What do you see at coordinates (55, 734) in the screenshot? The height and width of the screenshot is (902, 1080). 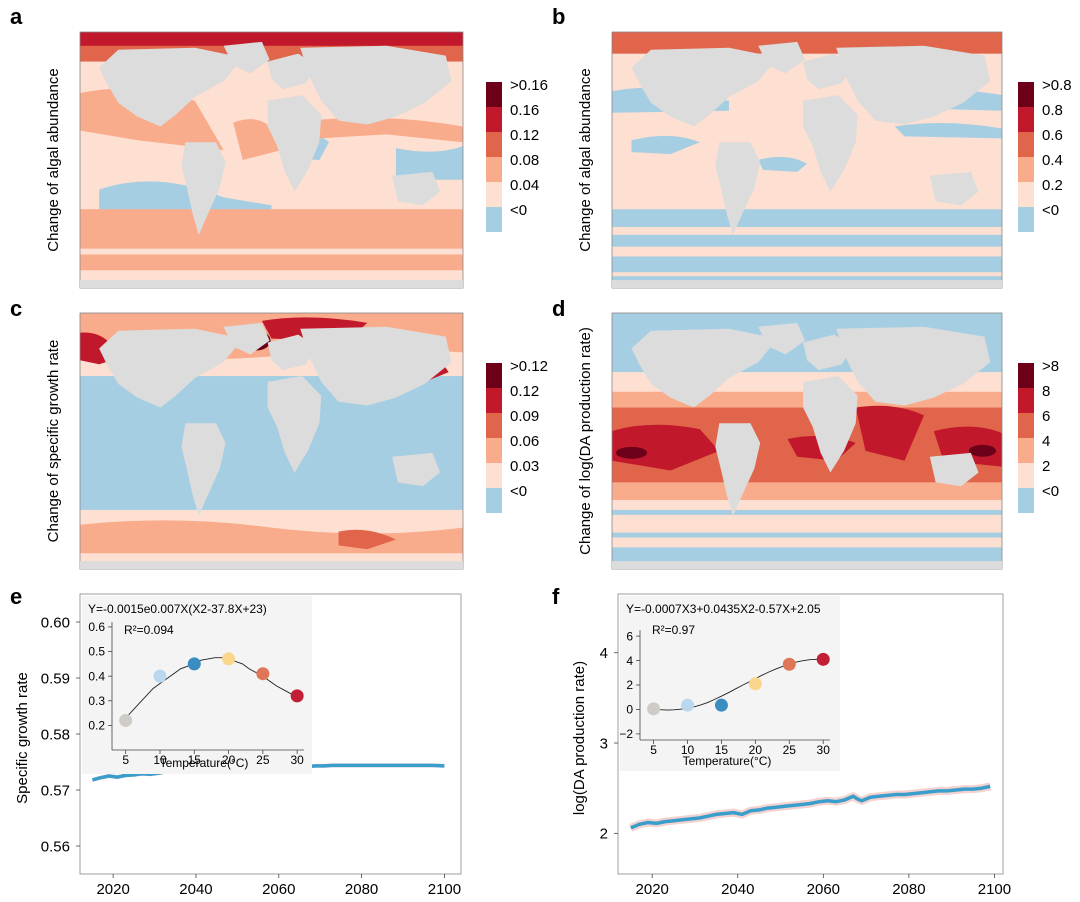 I see `e-main-ytick-label-2: 0.58` at bounding box center [55, 734].